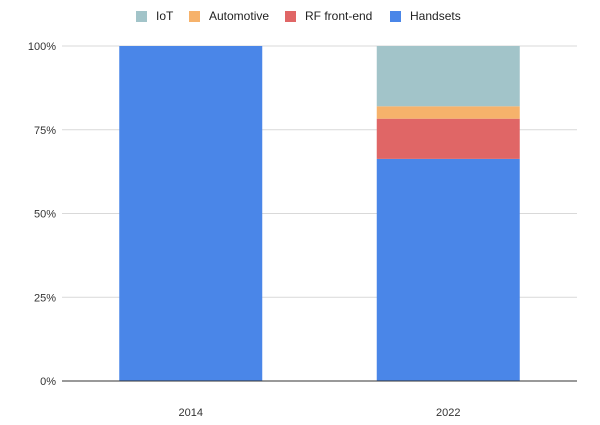 The width and height of the screenshot is (600, 425). Describe the element at coordinates (45, 215) in the screenshot. I see `y-tick-label: 50%` at that location.